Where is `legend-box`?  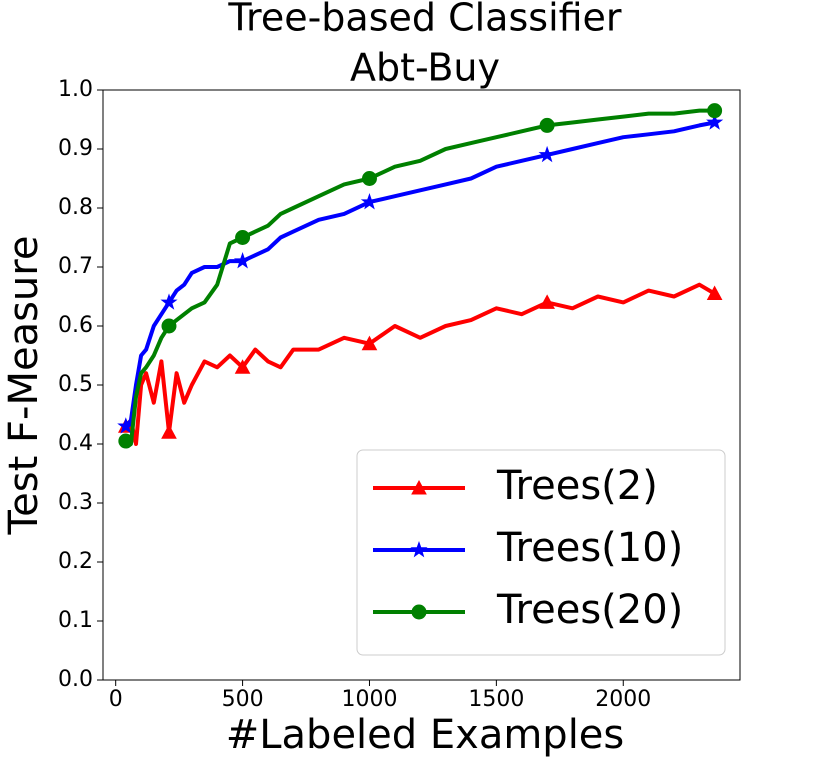 legend-box is located at coordinates (541, 552).